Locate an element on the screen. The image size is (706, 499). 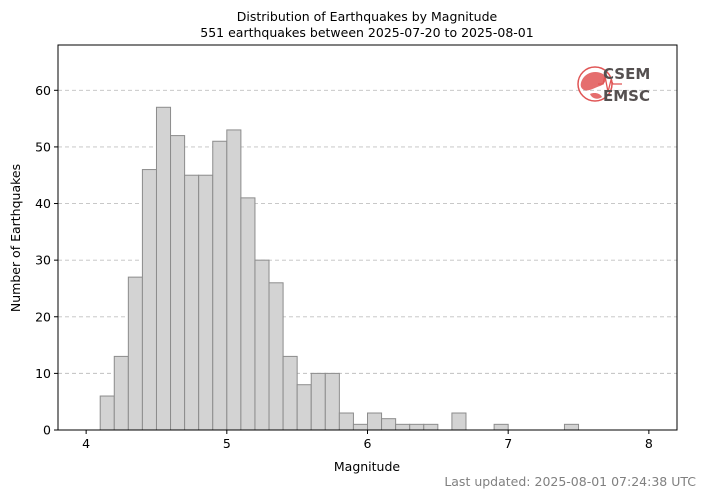
x-axis-label: Magnitude is located at coordinates (367, 466).